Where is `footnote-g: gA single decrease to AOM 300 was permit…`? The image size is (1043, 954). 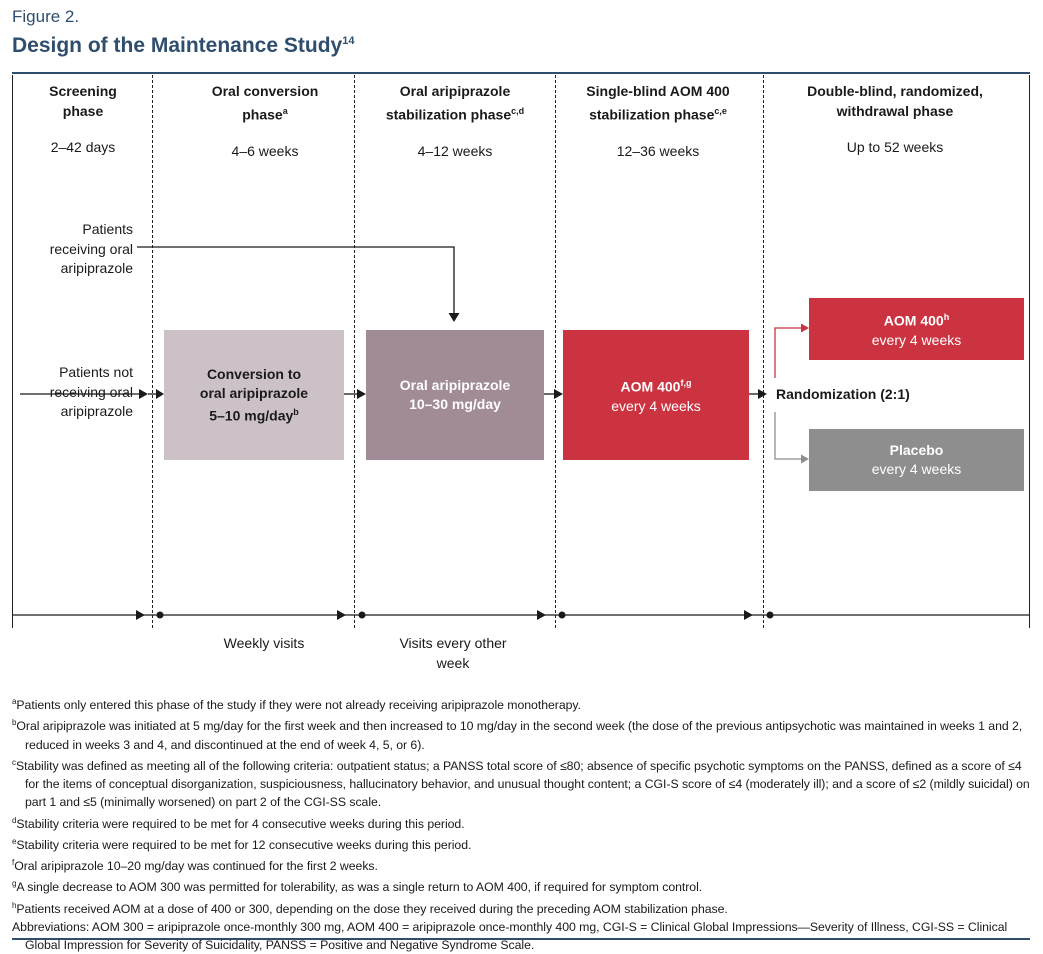
footnote-g: gA single decrease to AOM 300 was permit… is located at coordinates (357, 887).